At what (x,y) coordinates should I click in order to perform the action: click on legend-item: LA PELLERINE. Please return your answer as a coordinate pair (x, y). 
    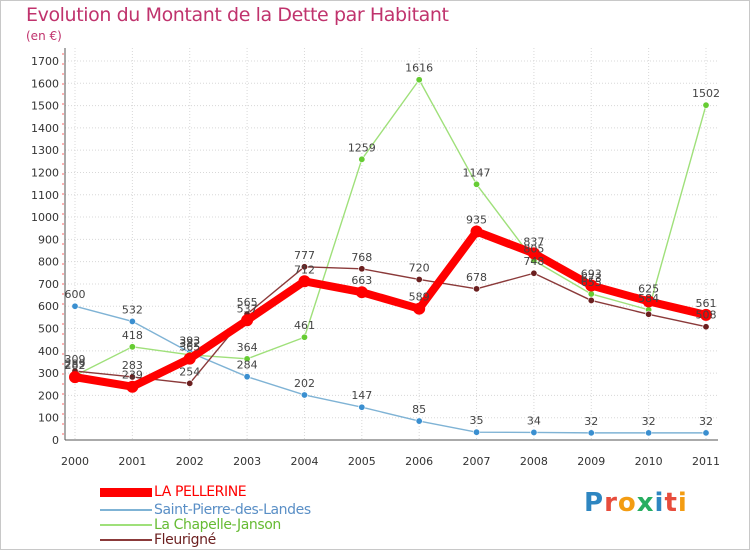
    Looking at the image, I should click on (173, 492).